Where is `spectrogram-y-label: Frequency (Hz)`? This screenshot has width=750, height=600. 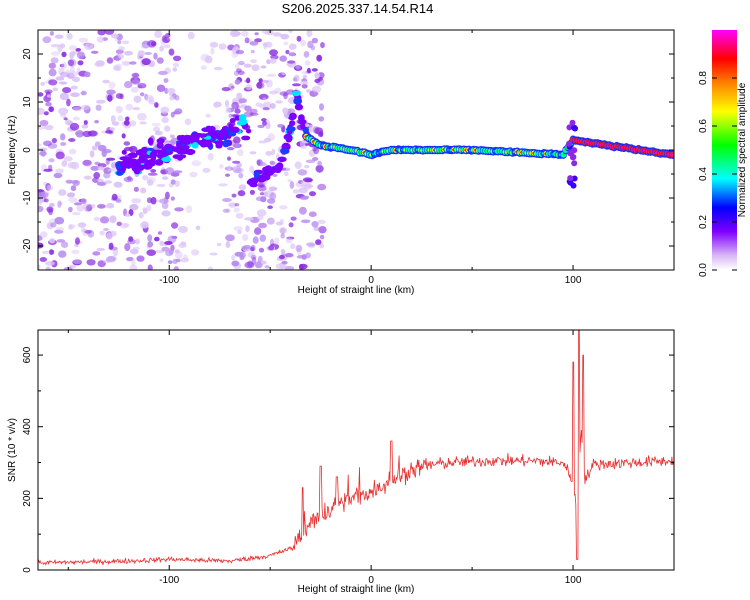
spectrogram-y-label: Frequency (Hz) is located at coordinates (12, 150).